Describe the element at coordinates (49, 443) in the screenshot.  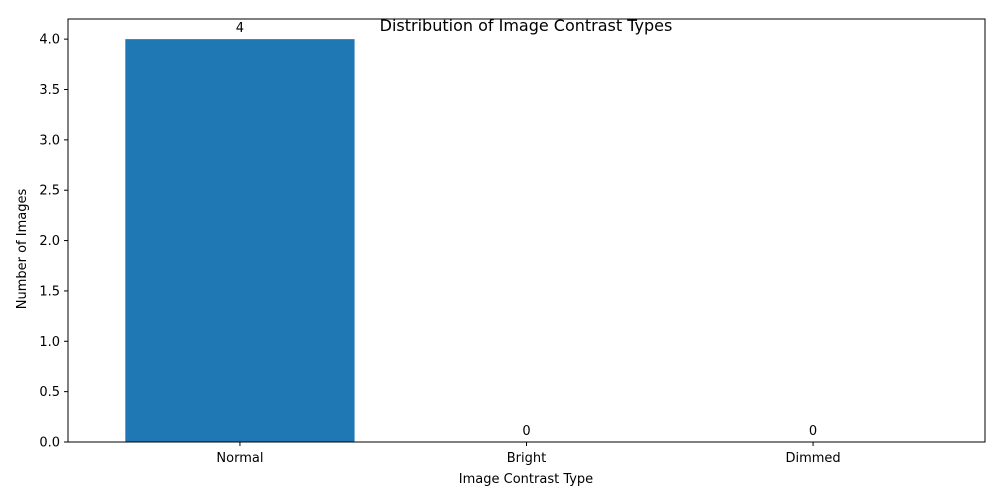
I see `y-tick-label: 0.0` at that location.